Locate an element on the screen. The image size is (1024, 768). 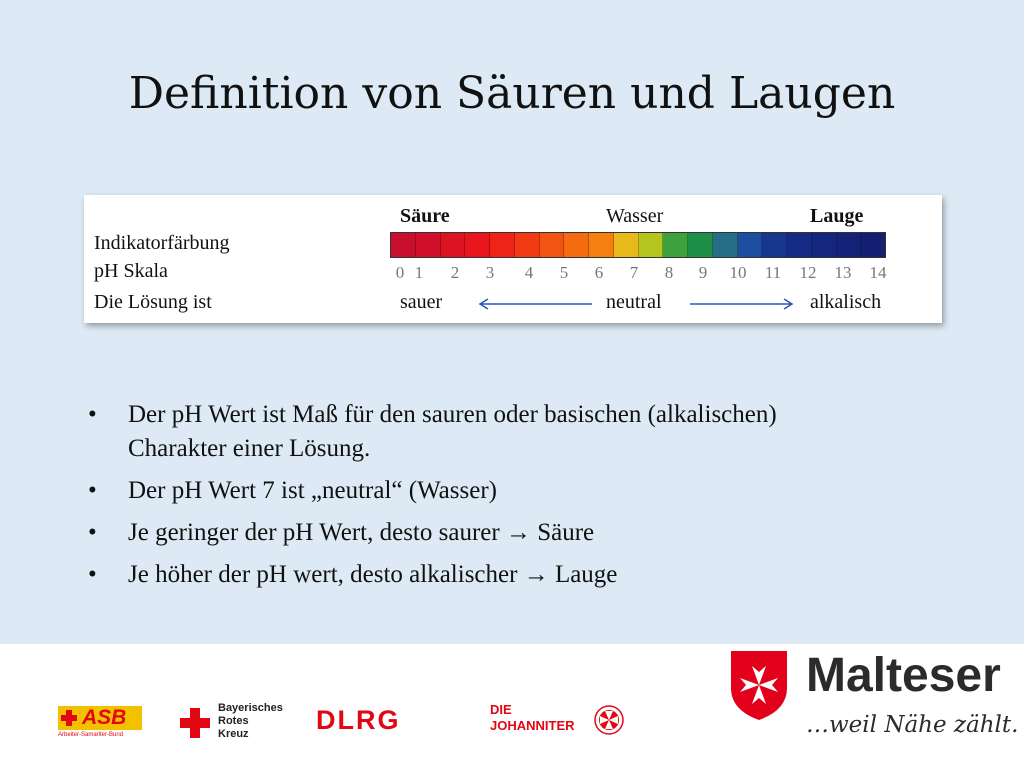
johanniter-line1: DIE is located at coordinates (501, 709).